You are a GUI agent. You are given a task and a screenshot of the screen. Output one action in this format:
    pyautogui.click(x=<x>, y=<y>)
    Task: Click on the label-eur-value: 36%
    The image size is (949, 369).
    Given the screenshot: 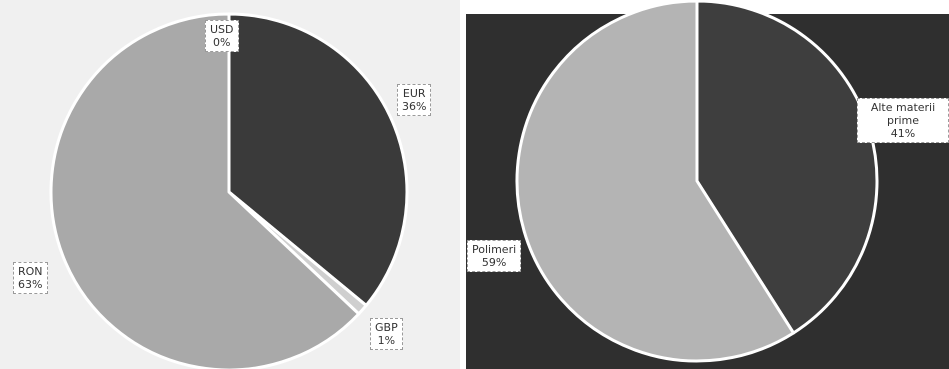 What is the action you would take?
    pyautogui.click(x=414, y=106)
    